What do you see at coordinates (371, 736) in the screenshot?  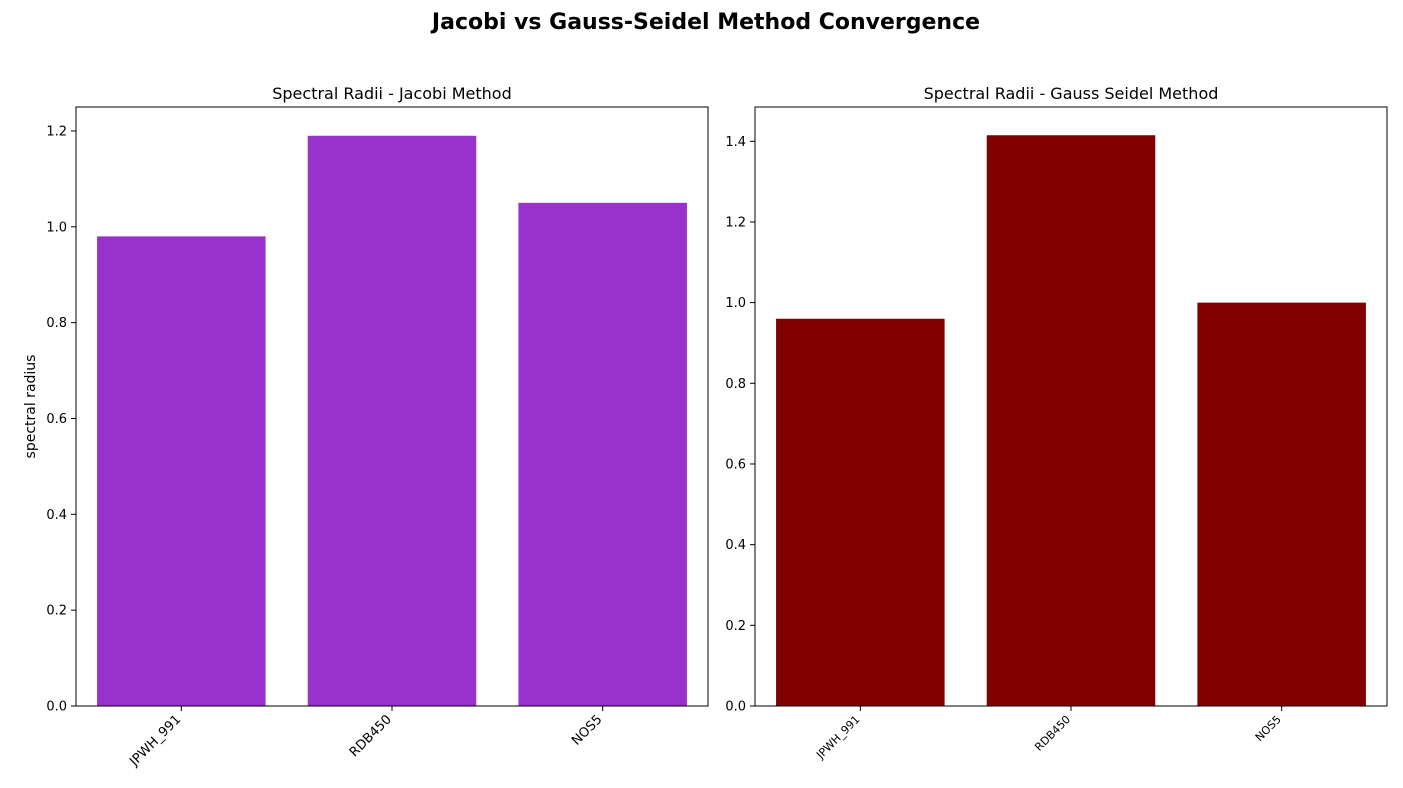 I see `chart-1-category-label: RDB450` at bounding box center [371, 736].